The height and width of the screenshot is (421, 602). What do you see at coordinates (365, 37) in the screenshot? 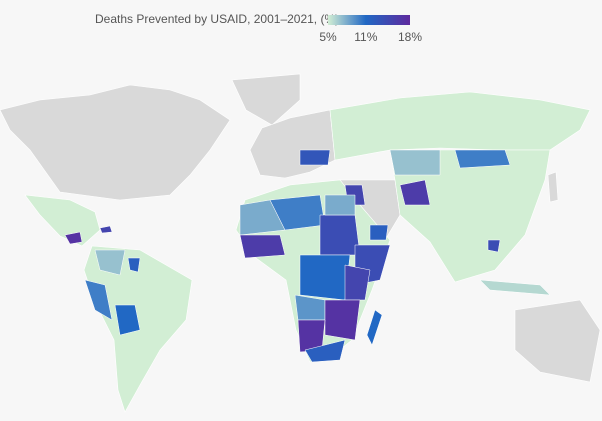
I see `legend-tick-label: 11%` at bounding box center [365, 37].